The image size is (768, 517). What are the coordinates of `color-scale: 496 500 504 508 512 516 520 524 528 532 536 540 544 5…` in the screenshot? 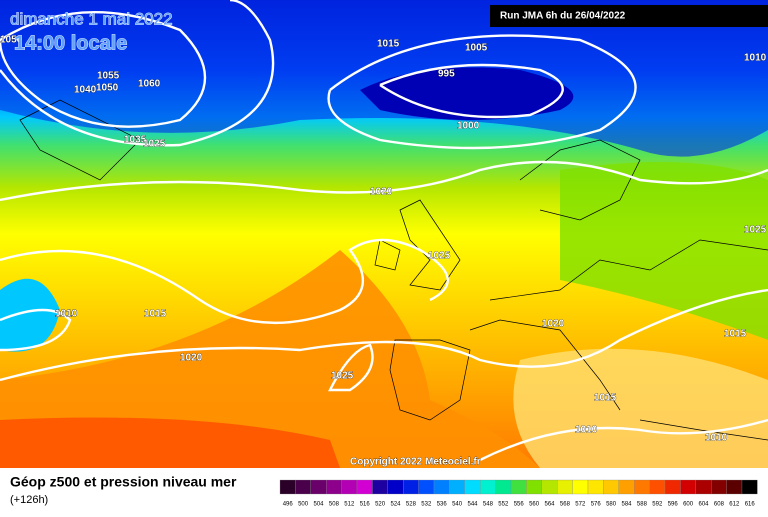 It's located at (518, 493).